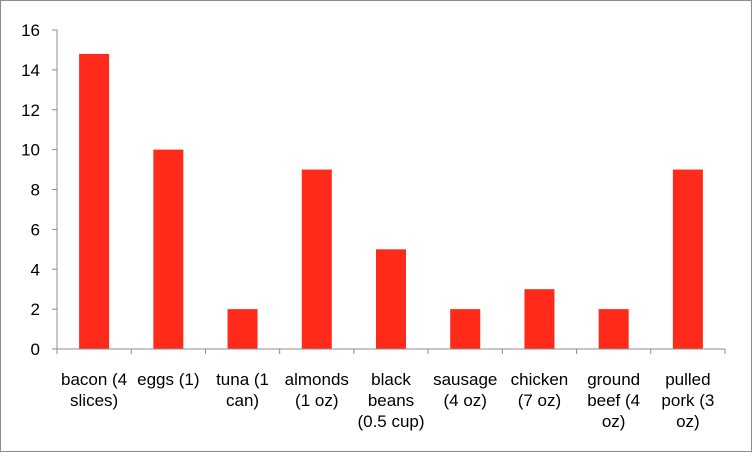 This screenshot has height=456, width=752. What do you see at coordinates (465, 390) in the screenshot?
I see `x-tick-label: sausage (4 oz)` at bounding box center [465, 390].